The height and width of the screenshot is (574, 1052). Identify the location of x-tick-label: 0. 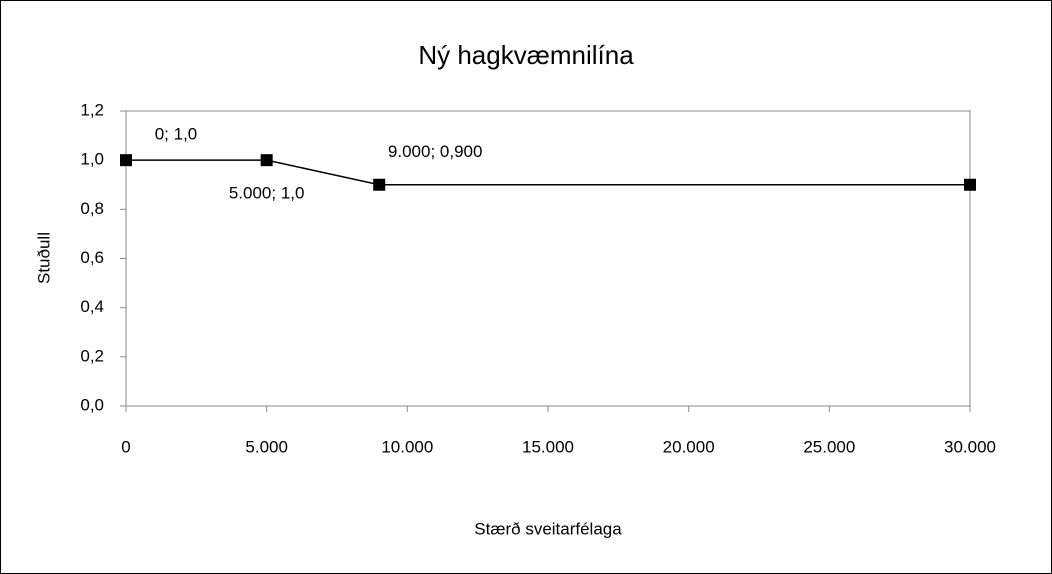
(125, 446).